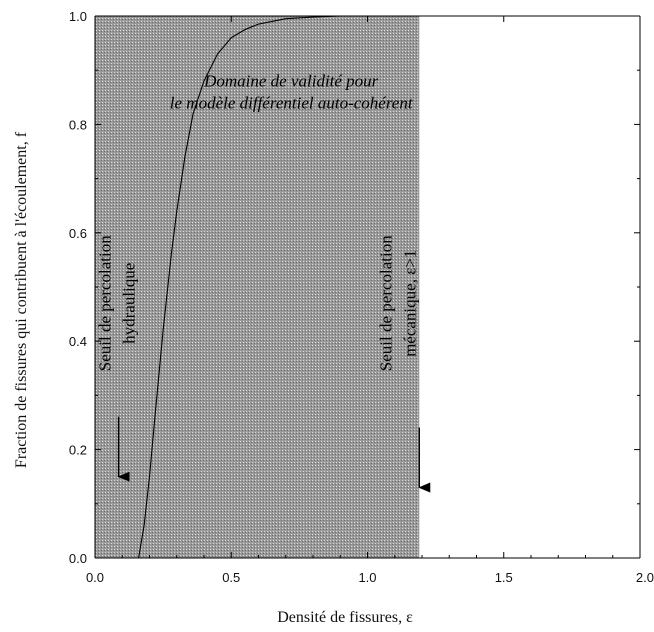 This screenshot has height=632, width=654. What do you see at coordinates (345, 617) in the screenshot?
I see `x-axis-title: Densité de fissures, ε` at bounding box center [345, 617].